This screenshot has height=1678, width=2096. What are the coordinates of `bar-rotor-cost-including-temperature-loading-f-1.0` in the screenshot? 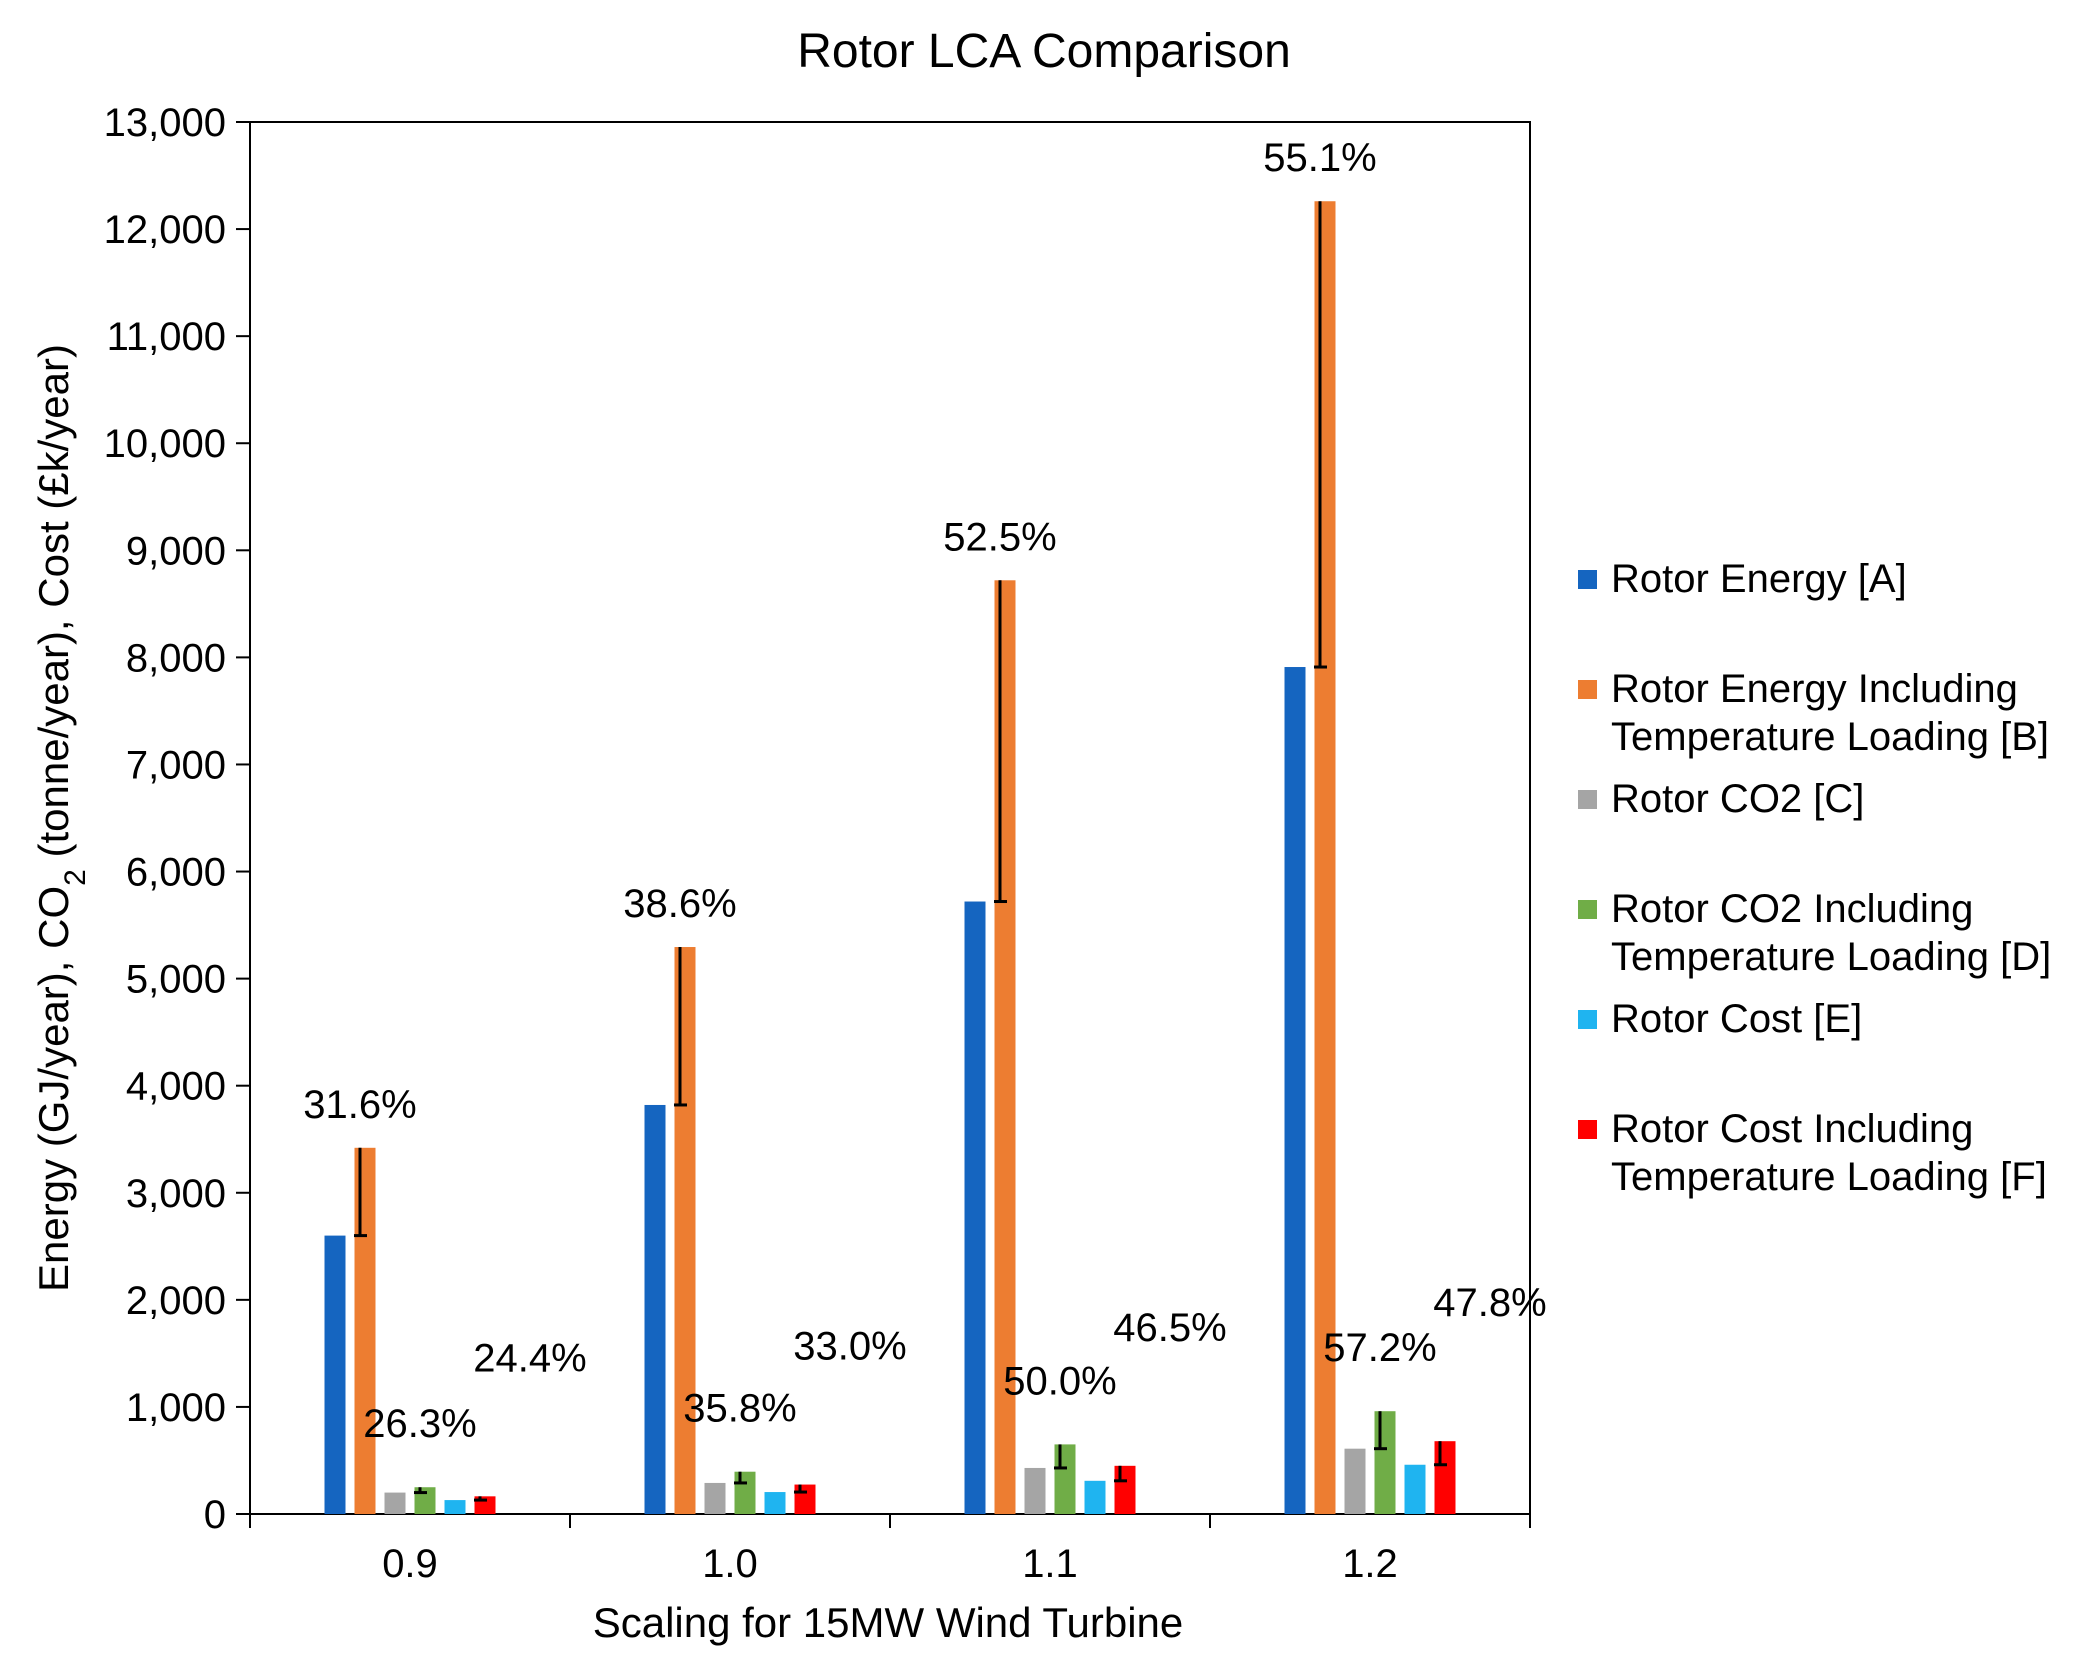 It's located at (805, 1499).